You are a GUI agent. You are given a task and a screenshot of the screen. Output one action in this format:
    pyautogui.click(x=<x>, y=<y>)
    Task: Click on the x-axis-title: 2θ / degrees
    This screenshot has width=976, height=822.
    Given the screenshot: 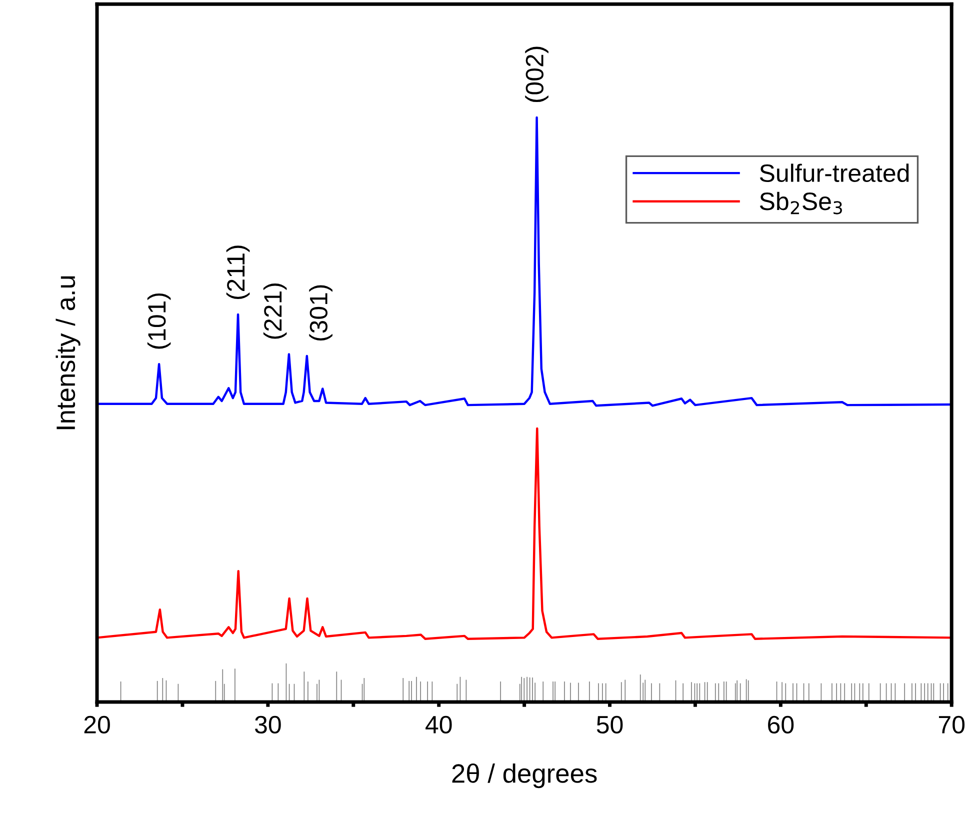 What is the action you would take?
    pyautogui.click(x=524, y=775)
    